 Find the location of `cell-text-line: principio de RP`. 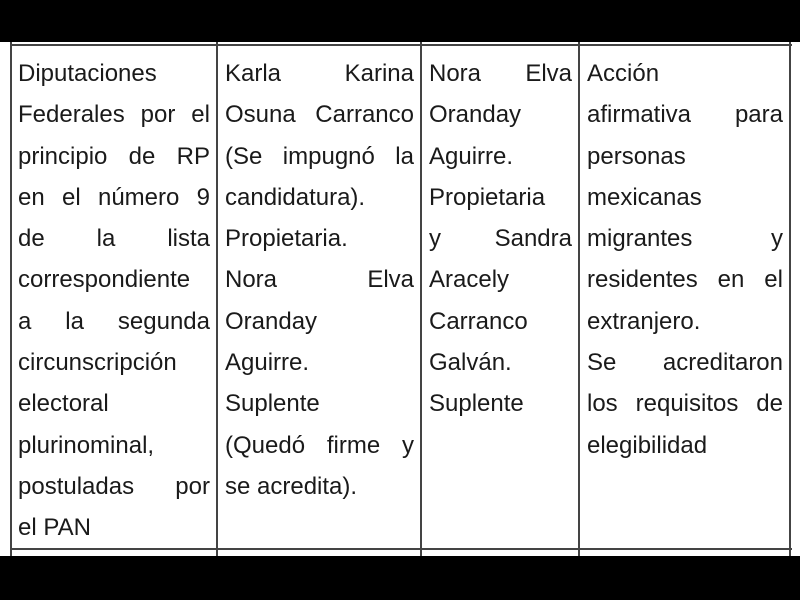

cell-text-line: principio de RP is located at coordinates (114, 156).